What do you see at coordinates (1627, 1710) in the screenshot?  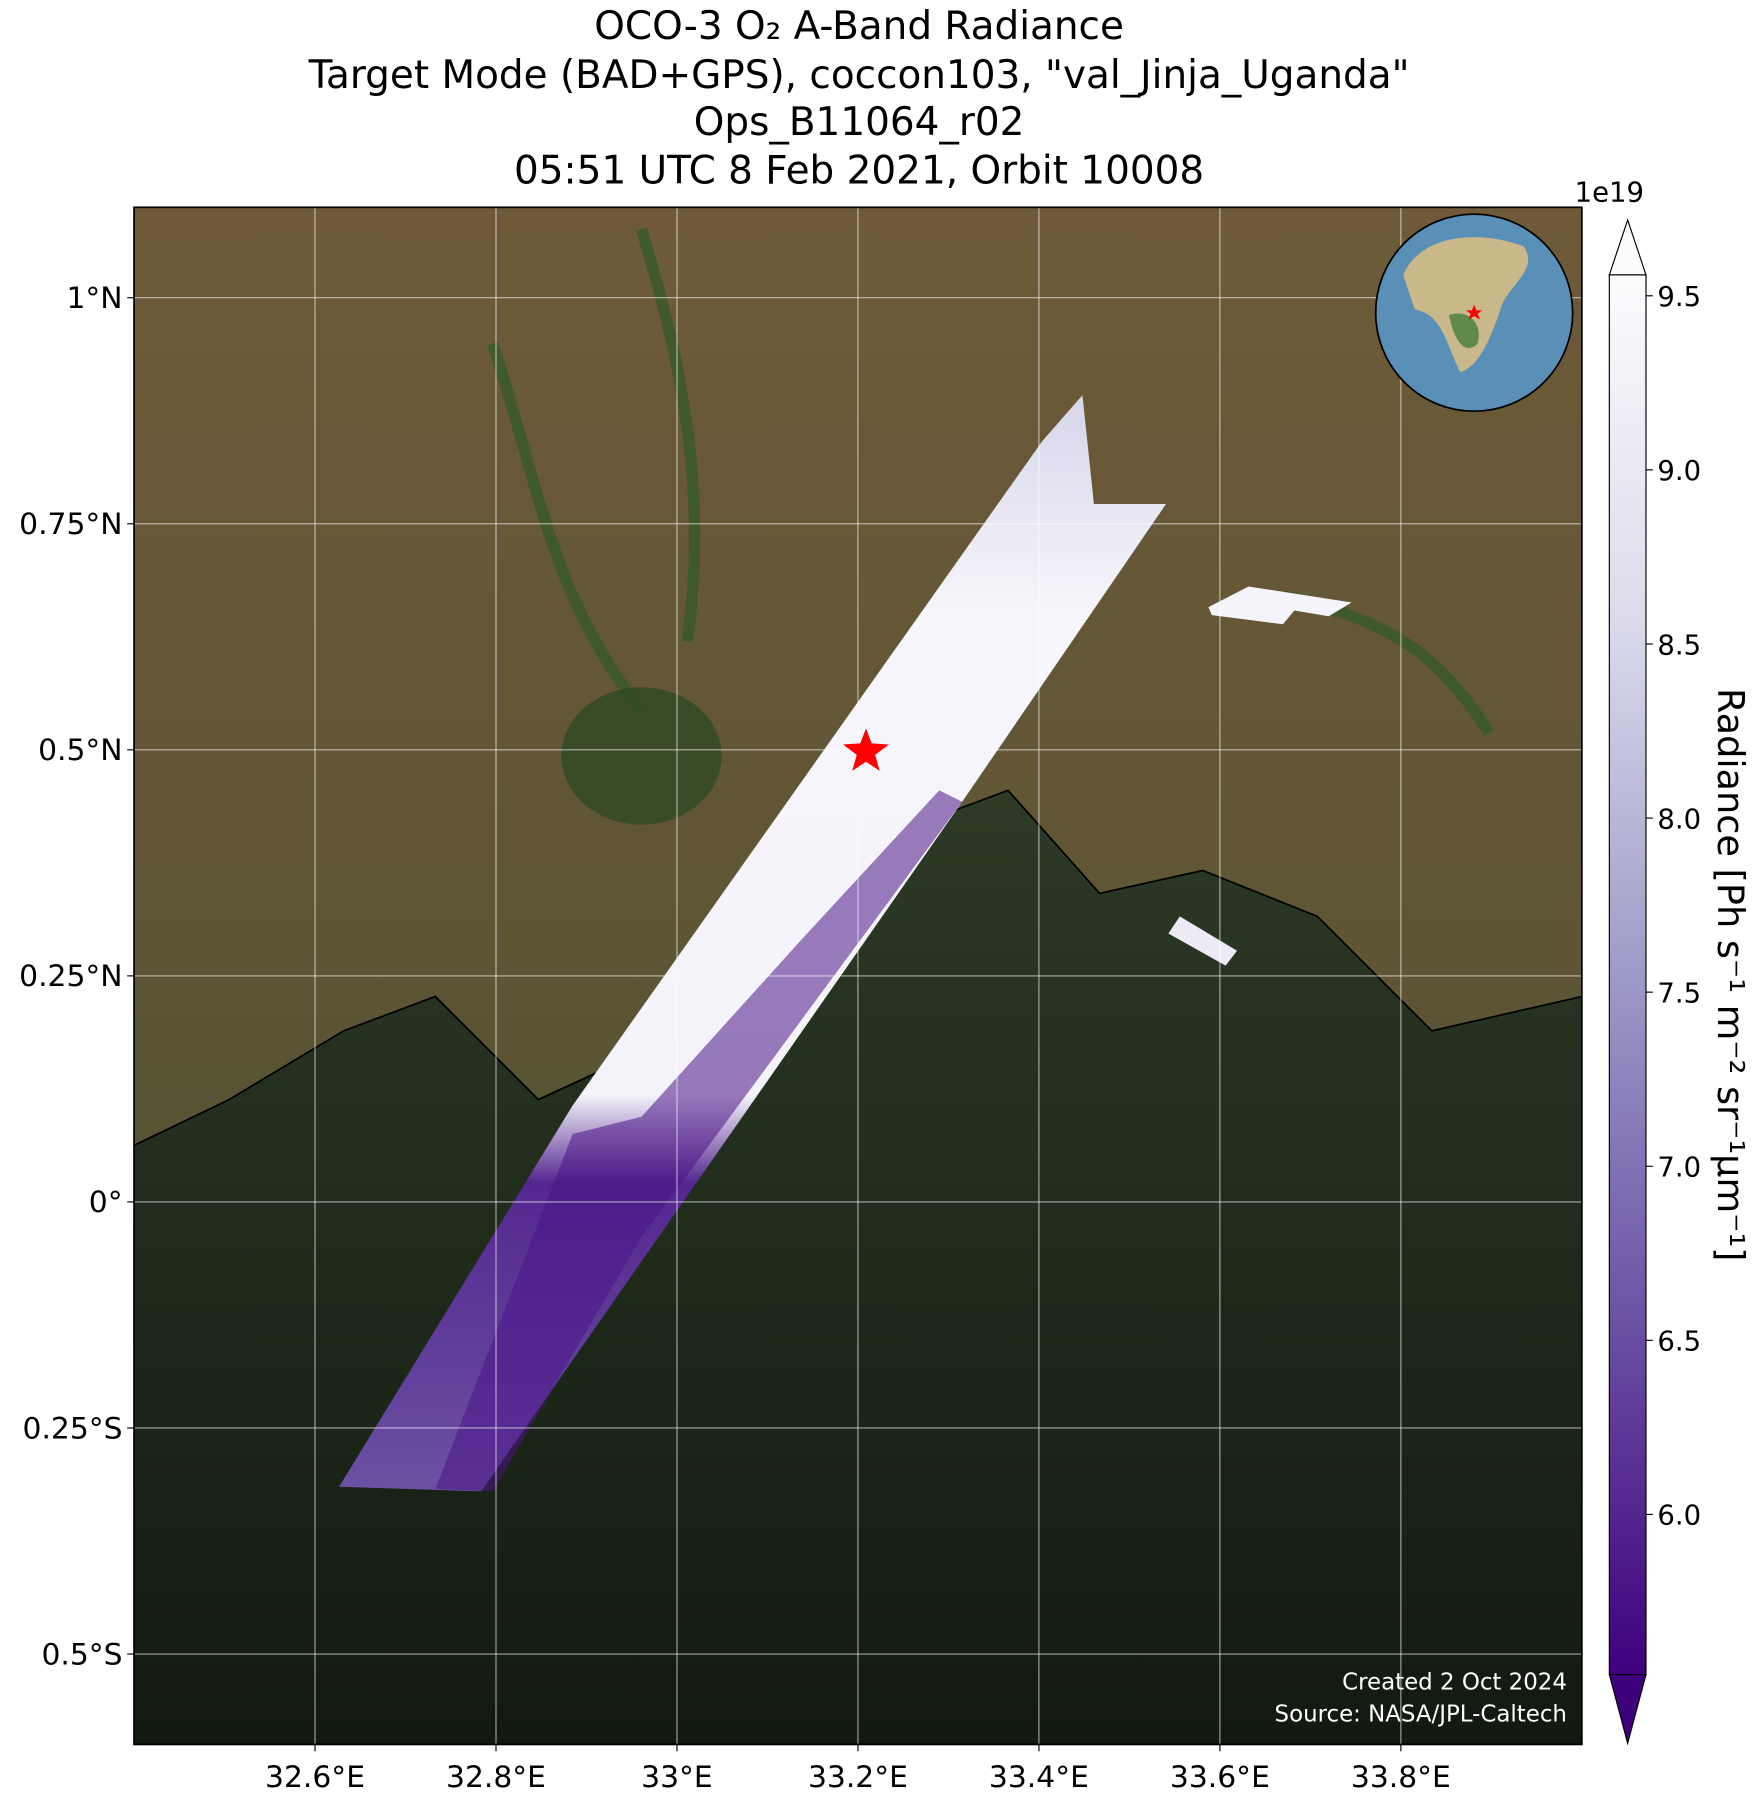 I see `colorbar-extend-min` at bounding box center [1627, 1710].